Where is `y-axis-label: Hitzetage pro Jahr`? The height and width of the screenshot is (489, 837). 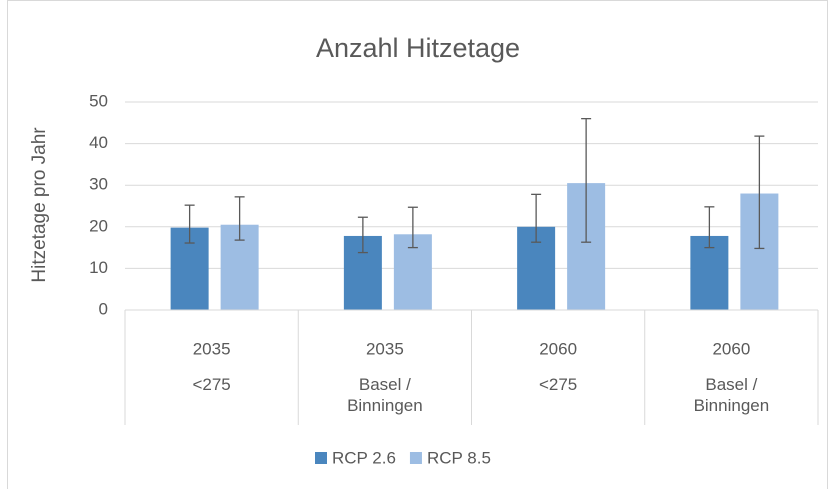 y-axis-label: Hitzetage pro Jahr is located at coordinates (39, 205).